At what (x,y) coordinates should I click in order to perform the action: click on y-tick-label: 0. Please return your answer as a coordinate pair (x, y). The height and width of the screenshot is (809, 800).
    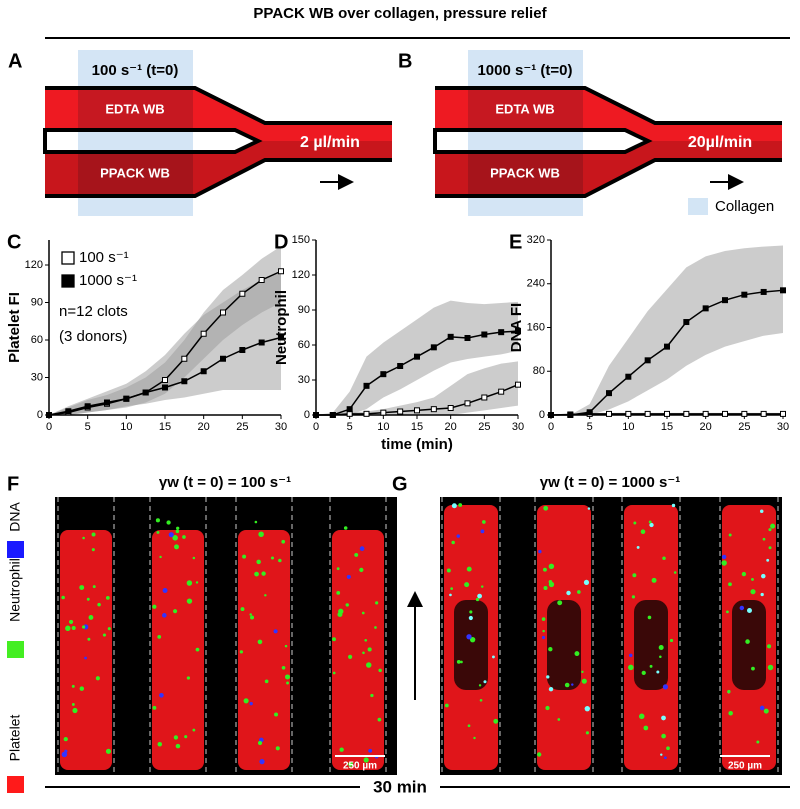
    Looking at the image, I should click on (307, 415).